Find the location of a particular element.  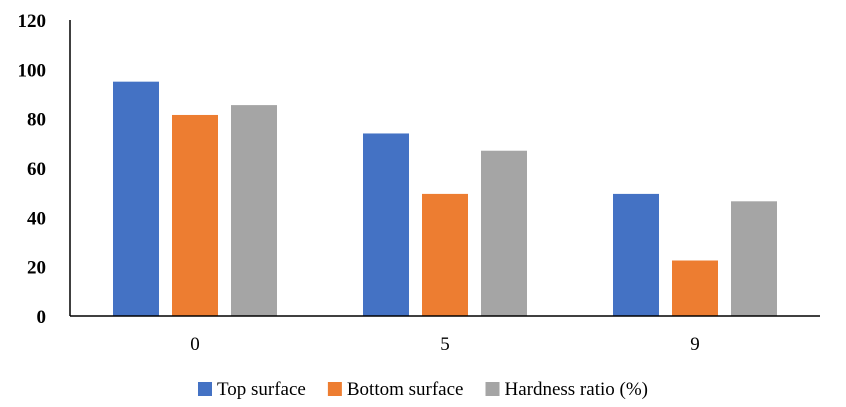

y-tick-label: 100 is located at coordinates (32, 70).